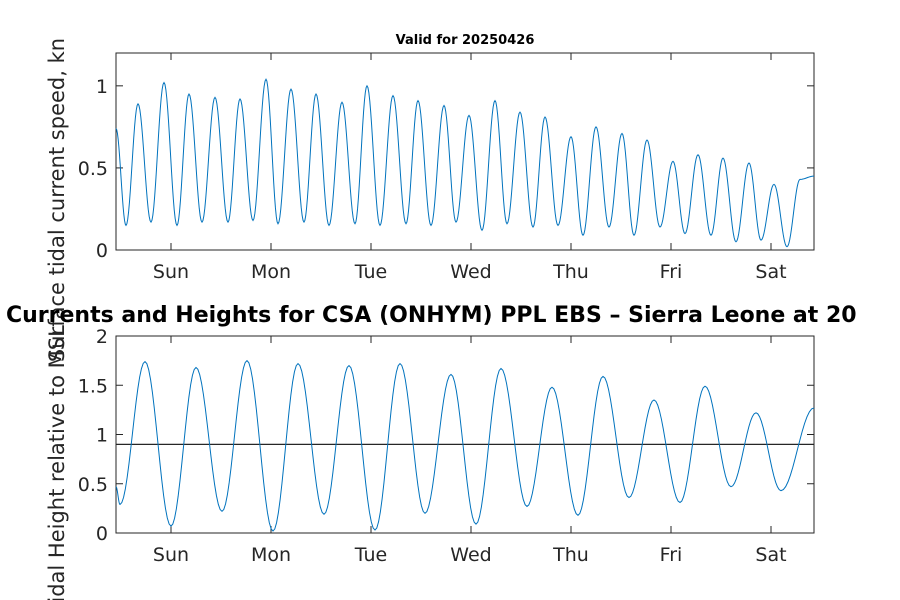 The width and height of the screenshot is (900, 600). What do you see at coordinates (57, 462) in the screenshot?
I see `tidal-height-axis-label: Tidal Height relative to MSL` at bounding box center [57, 462].